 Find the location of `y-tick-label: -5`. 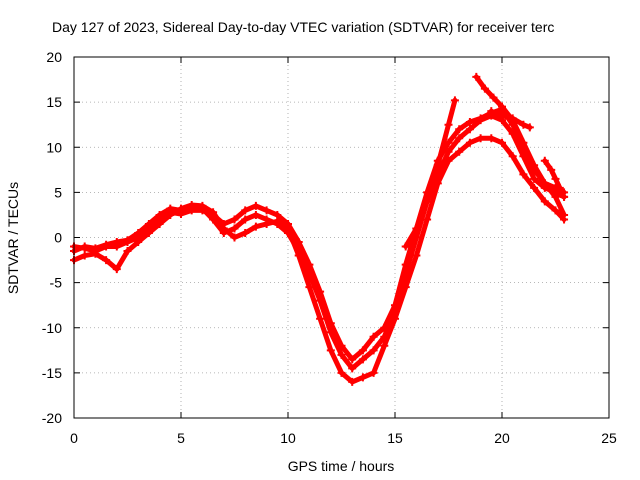

y-tick-label: -5 is located at coordinates (56, 283).